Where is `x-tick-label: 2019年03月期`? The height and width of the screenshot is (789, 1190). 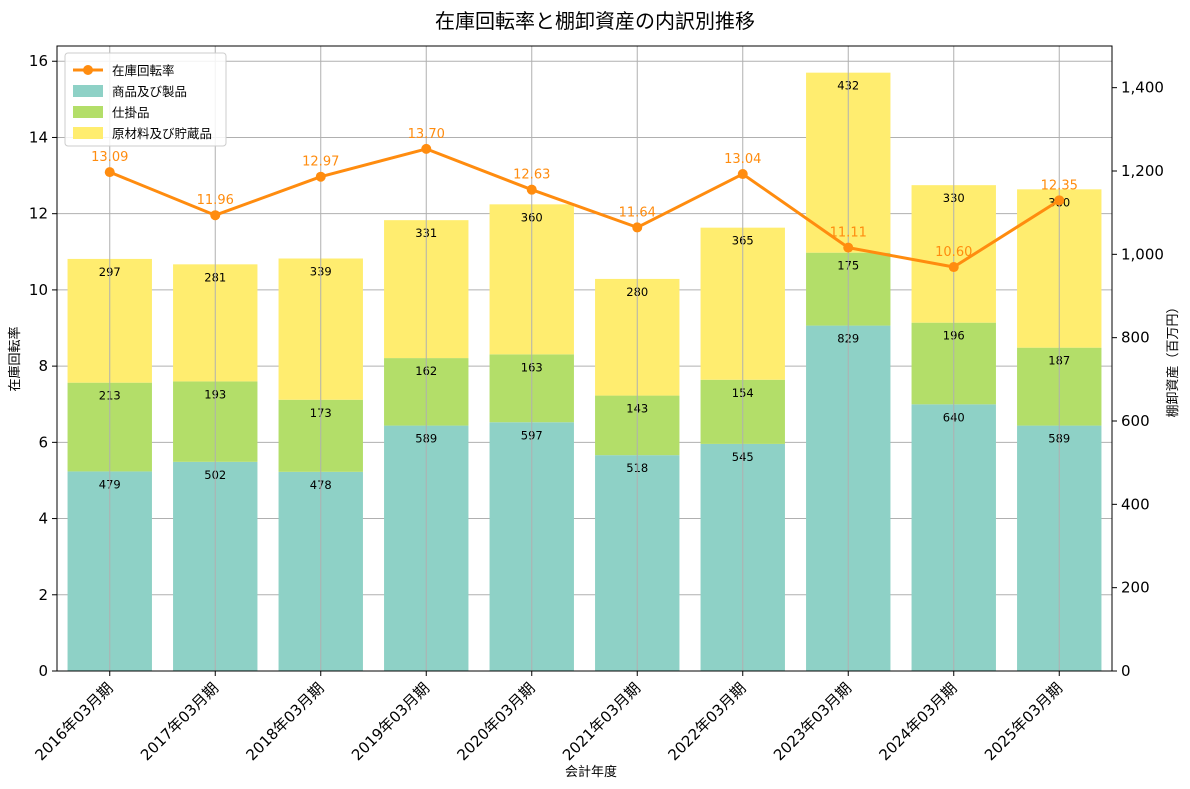
x-tick-label: 2019年03月期 is located at coordinates (390, 721).